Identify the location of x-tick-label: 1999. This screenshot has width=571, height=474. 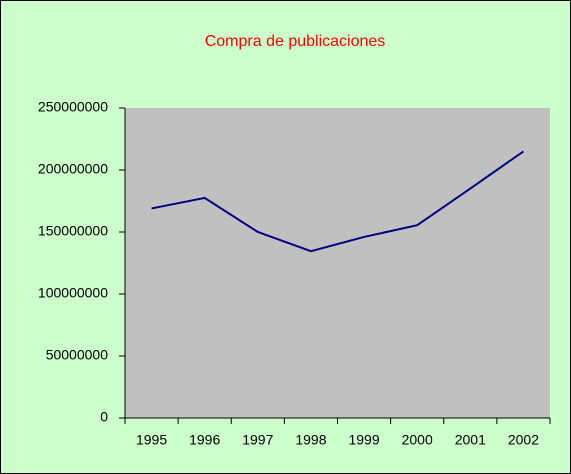
(363, 440).